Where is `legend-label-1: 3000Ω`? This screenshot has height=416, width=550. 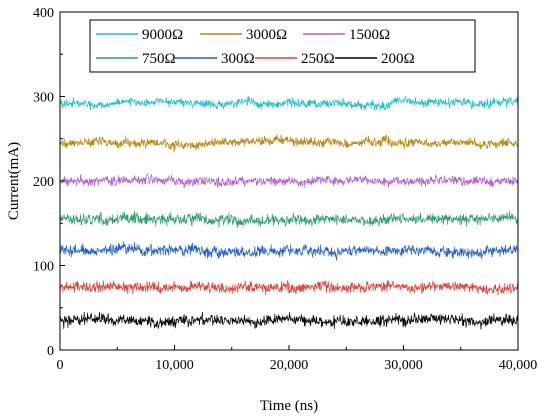 legend-label-1: 3000Ω is located at coordinates (266, 35).